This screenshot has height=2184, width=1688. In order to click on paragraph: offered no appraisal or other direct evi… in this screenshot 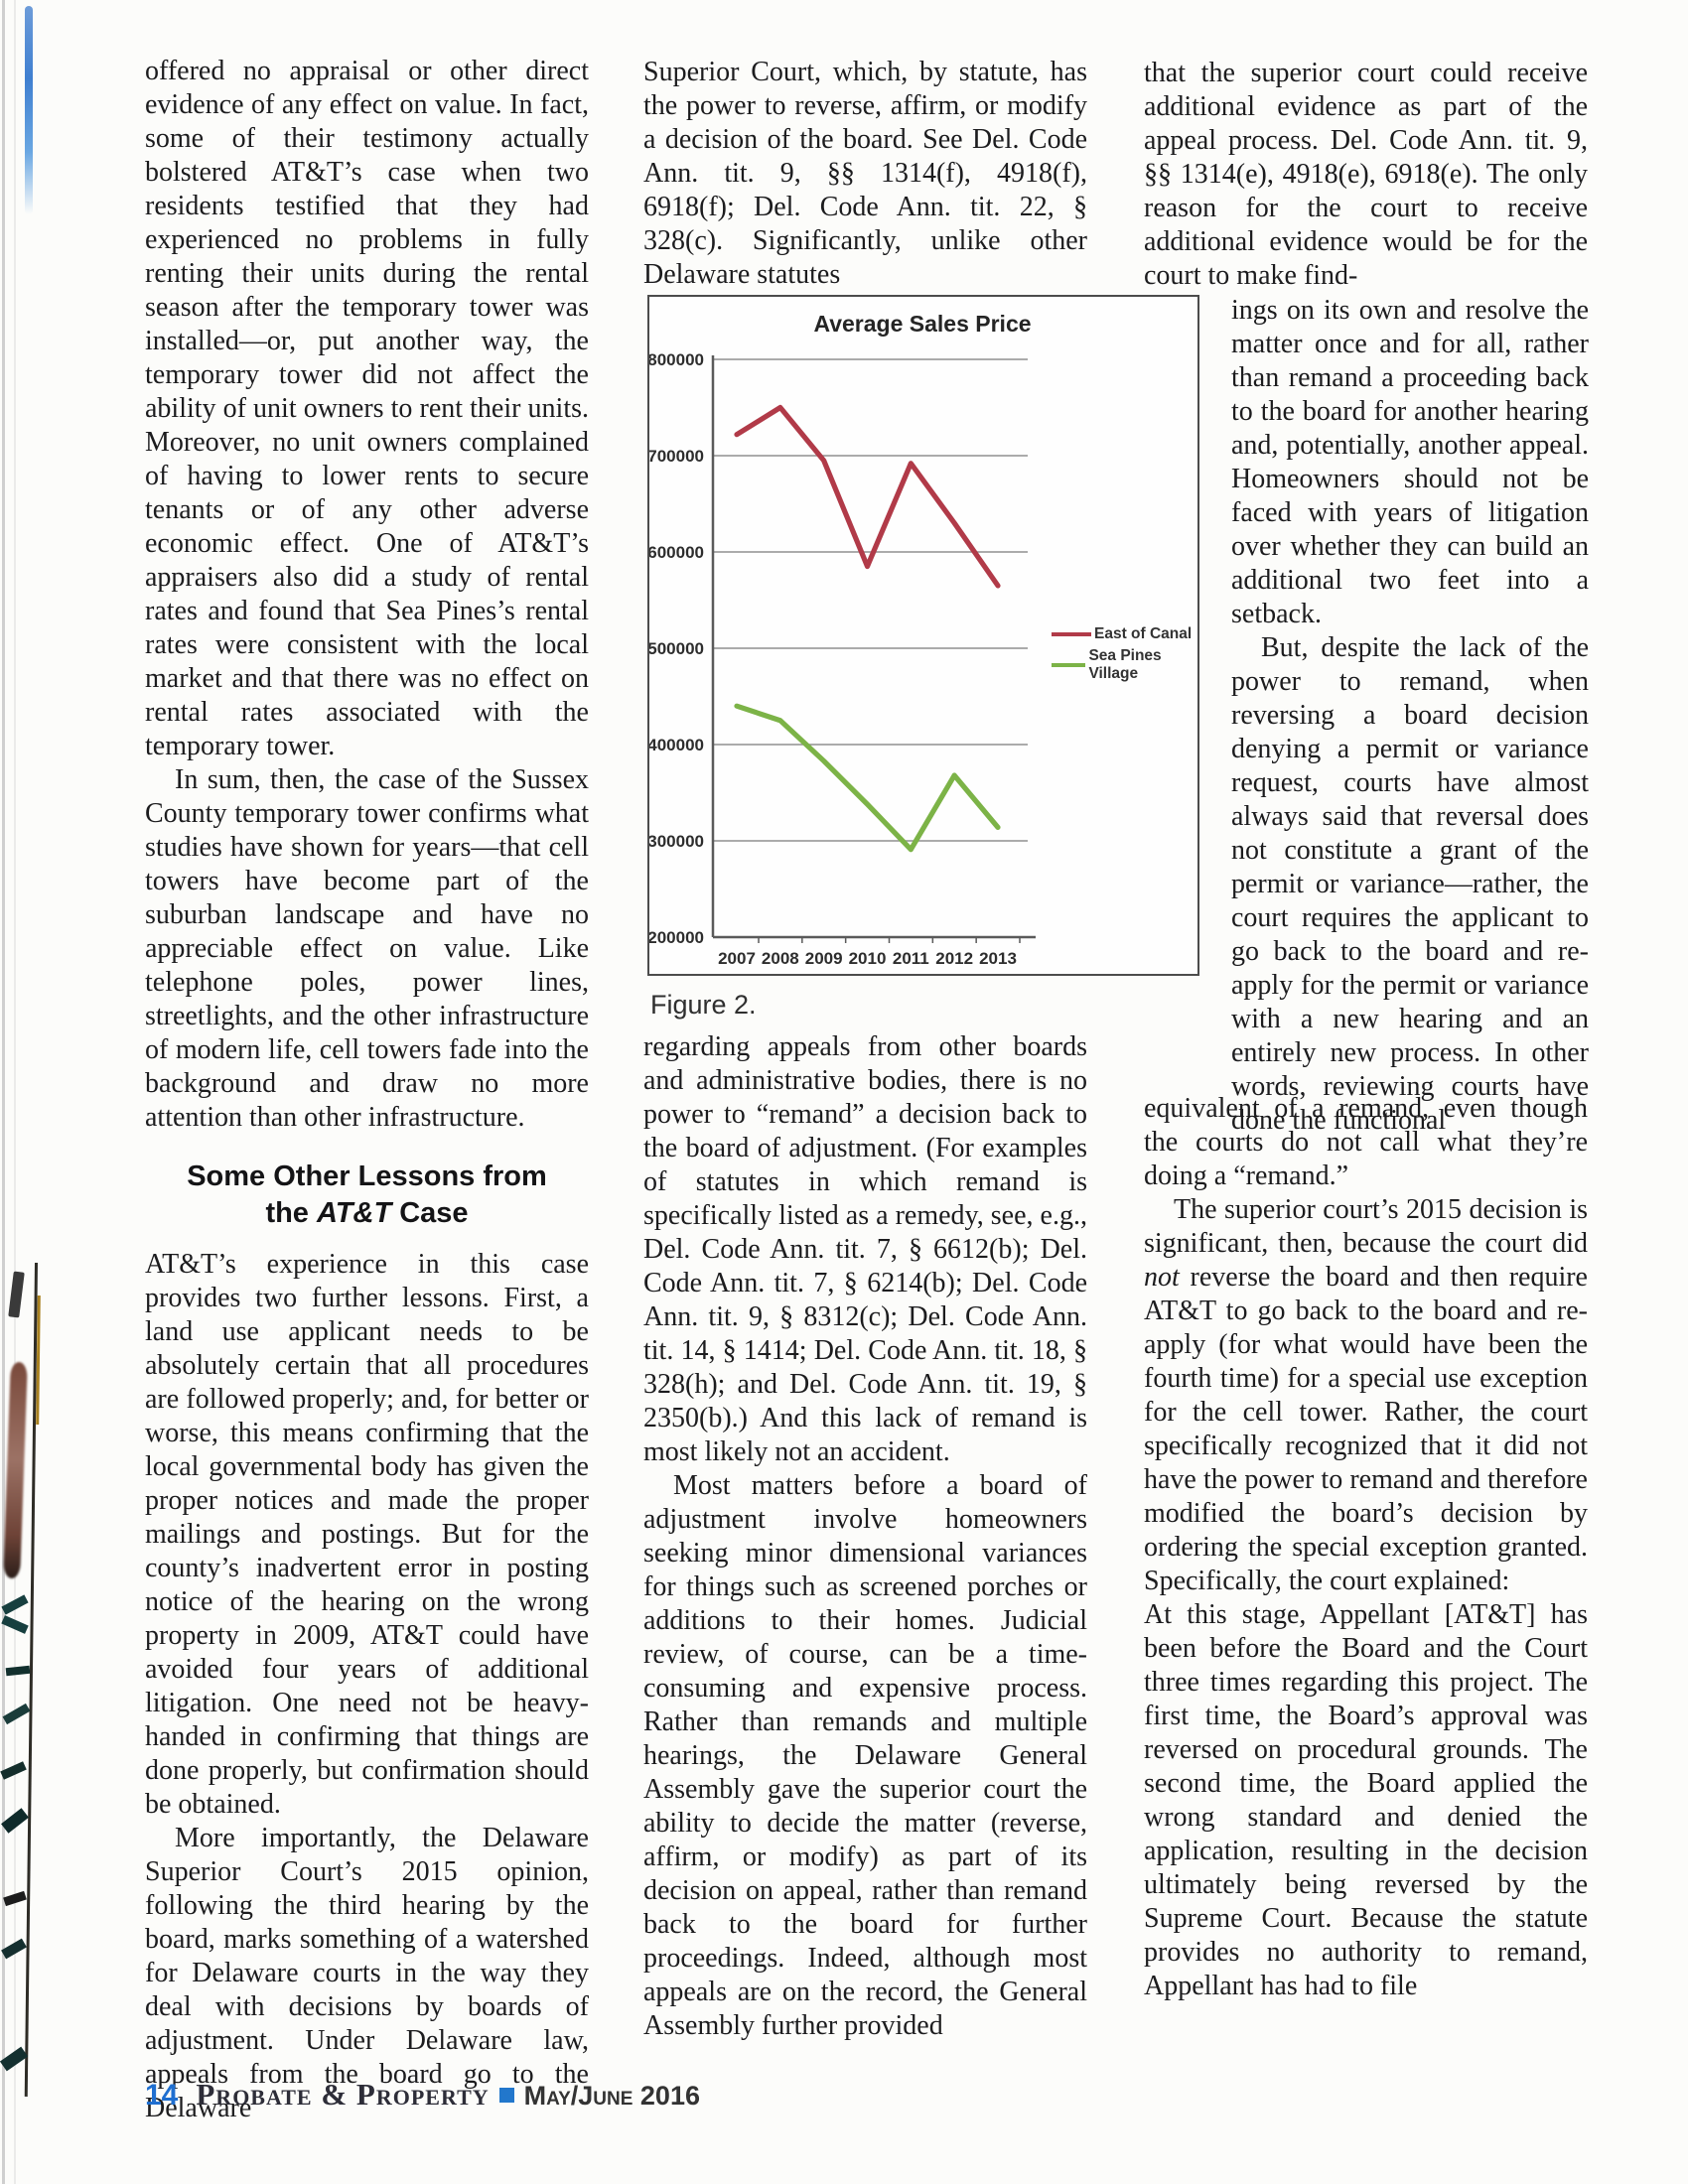, I will do `click(367, 408)`.